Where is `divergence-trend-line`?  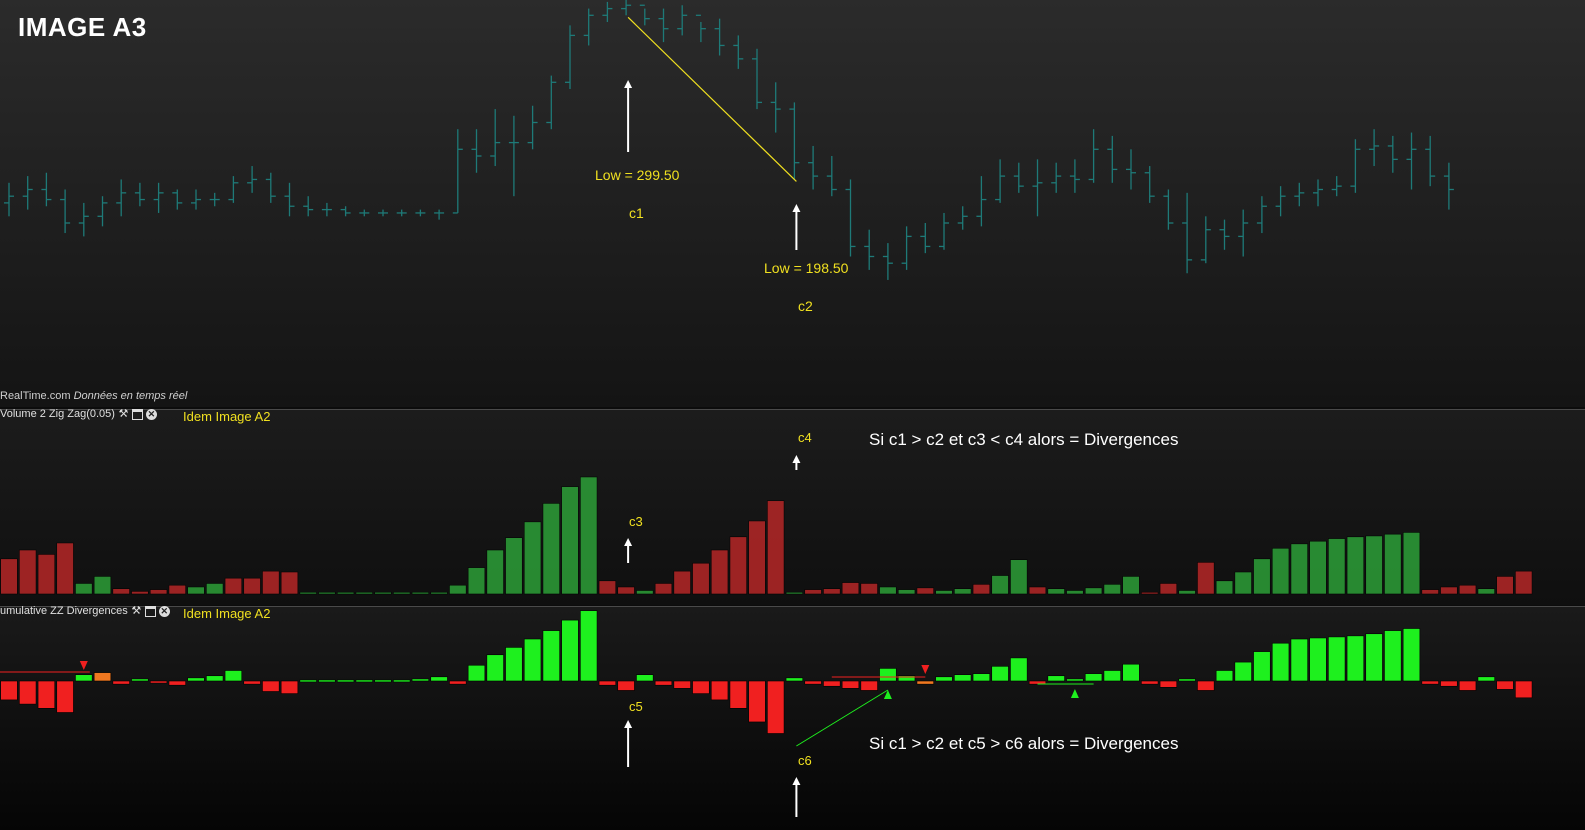 divergence-trend-line is located at coordinates (712, 99).